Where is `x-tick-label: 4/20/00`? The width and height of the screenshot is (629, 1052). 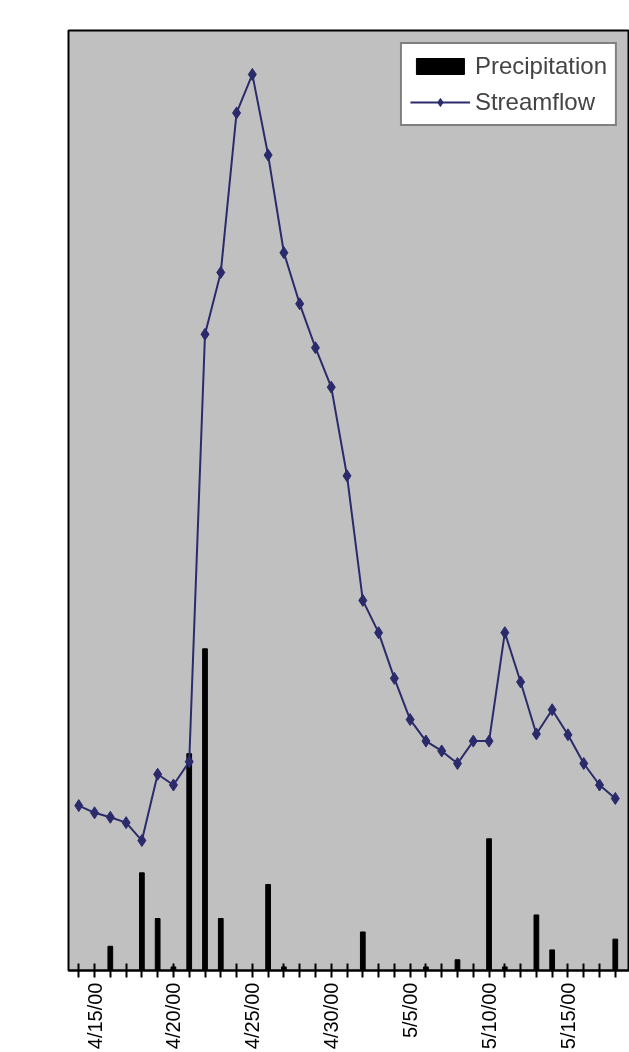
x-tick-label: 4/20/00 is located at coordinates (173, 1016).